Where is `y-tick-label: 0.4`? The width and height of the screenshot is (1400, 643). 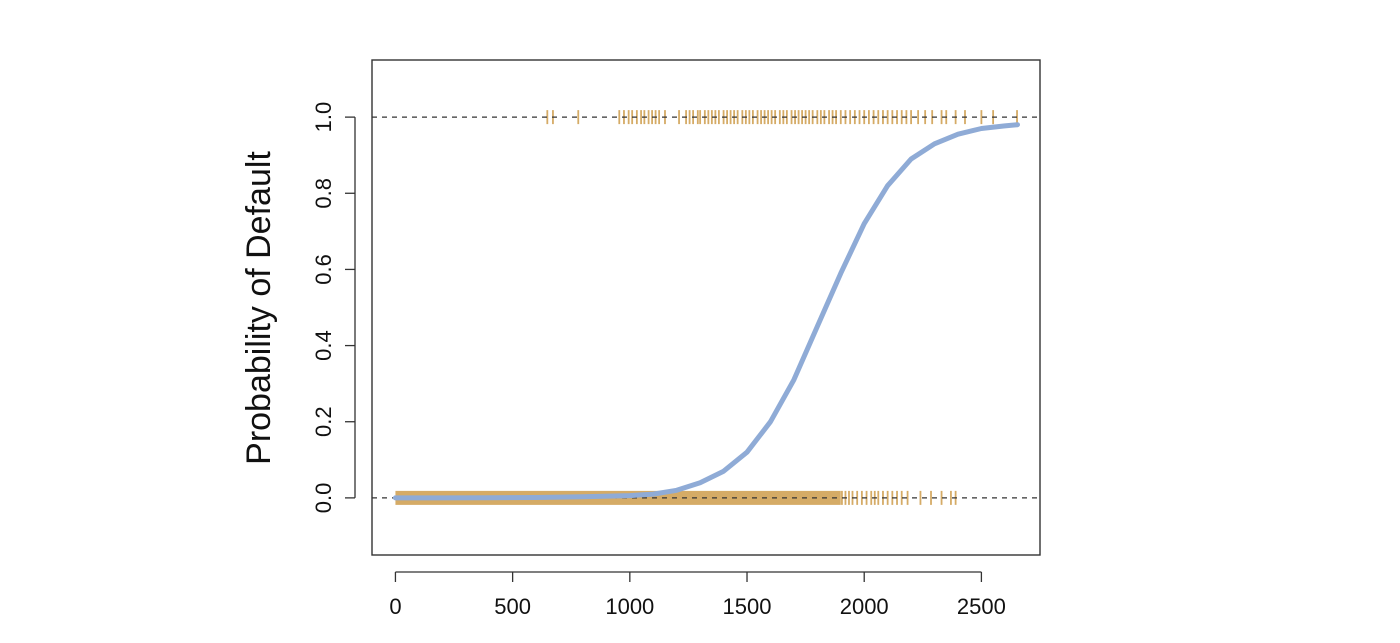
y-tick-label: 0.4 is located at coordinates (323, 345).